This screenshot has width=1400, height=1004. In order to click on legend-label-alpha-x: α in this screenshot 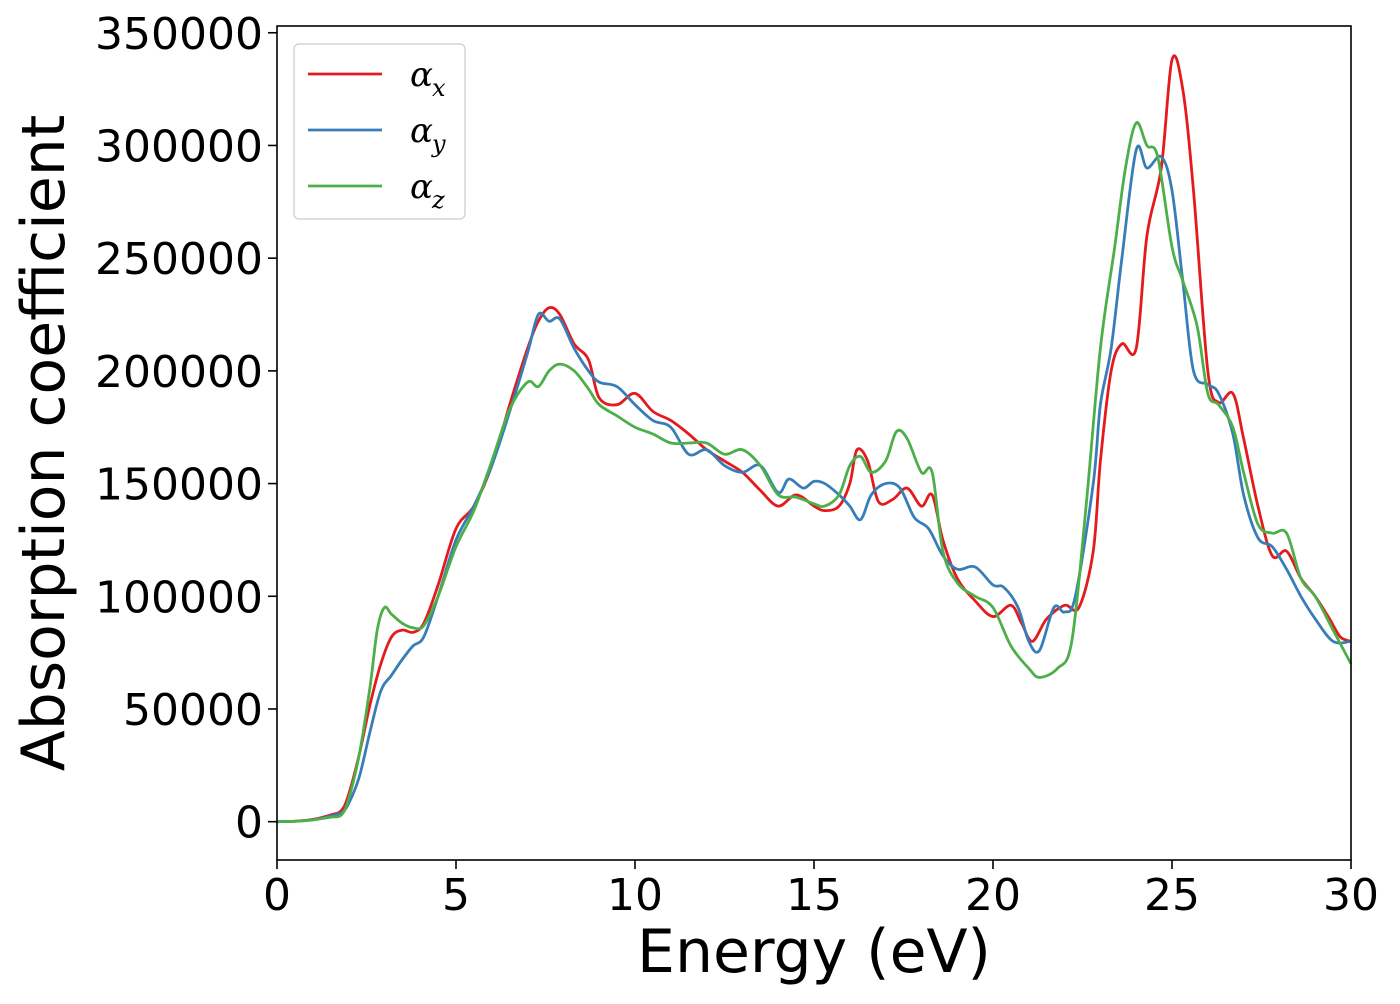, I will do `click(421, 75)`.